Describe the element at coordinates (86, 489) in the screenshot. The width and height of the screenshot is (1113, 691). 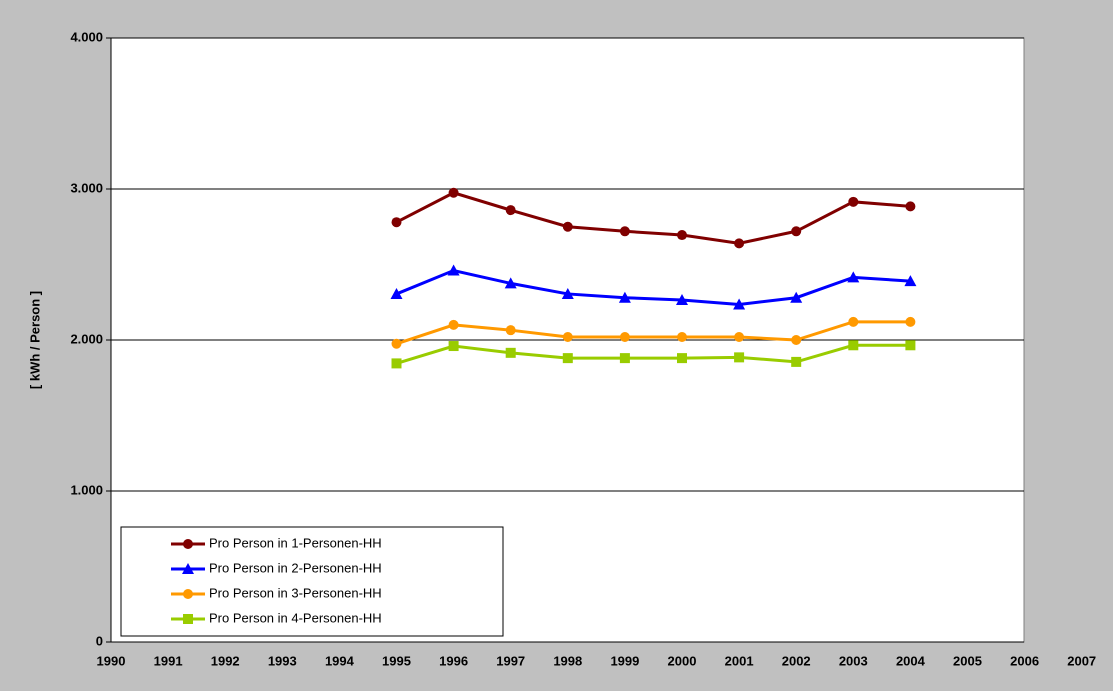
I see `y-tick-label: 1.000` at that location.